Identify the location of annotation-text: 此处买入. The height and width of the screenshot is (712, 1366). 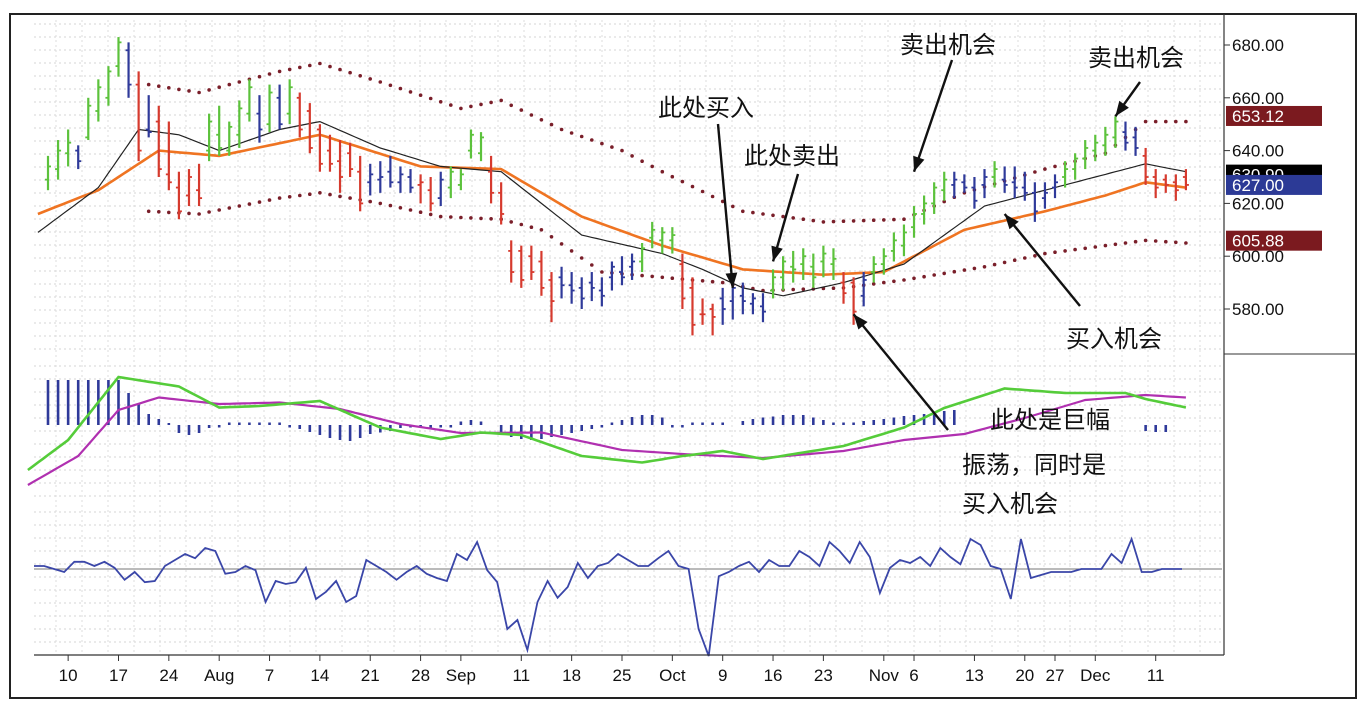
(706, 108).